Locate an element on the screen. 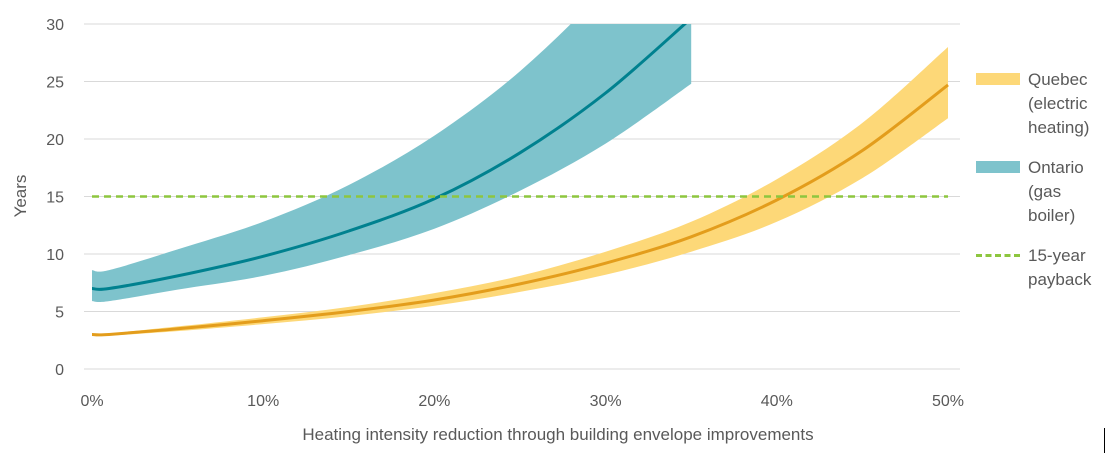 The image size is (1106, 457). text-cursor is located at coordinates (1104, 440).